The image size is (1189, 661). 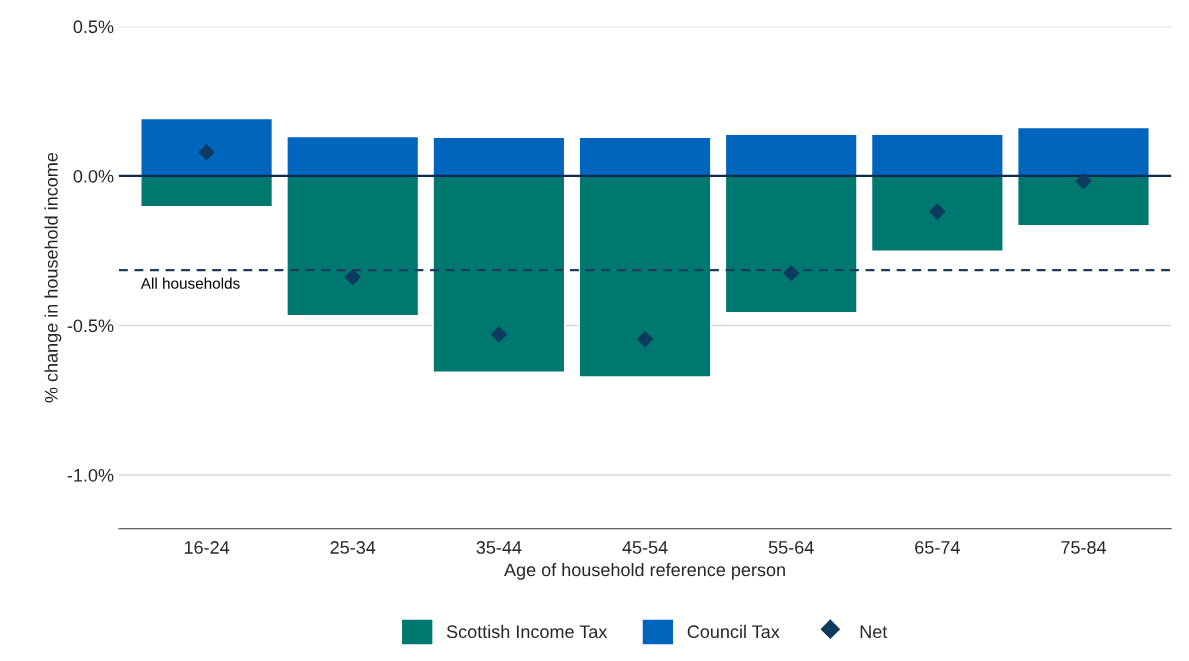 What do you see at coordinates (644, 571) in the screenshot?
I see `x-axis-title: Age of household reference person` at bounding box center [644, 571].